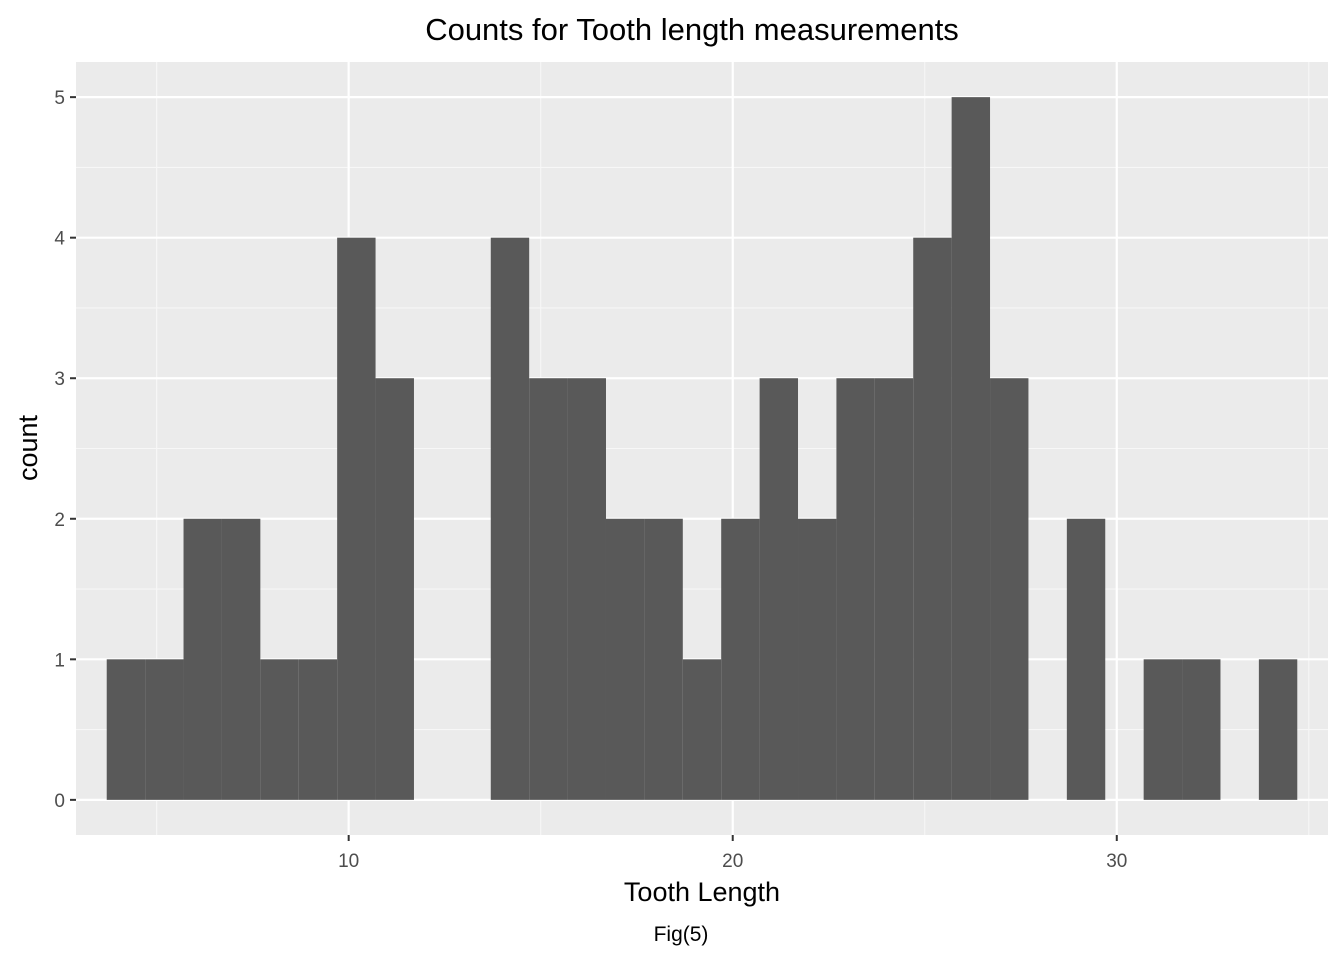 This screenshot has width=1344, height=960. What do you see at coordinates (59, 660) in the screenshot?
I see `y-tick-label: 1` at bounding box center [59, 660].